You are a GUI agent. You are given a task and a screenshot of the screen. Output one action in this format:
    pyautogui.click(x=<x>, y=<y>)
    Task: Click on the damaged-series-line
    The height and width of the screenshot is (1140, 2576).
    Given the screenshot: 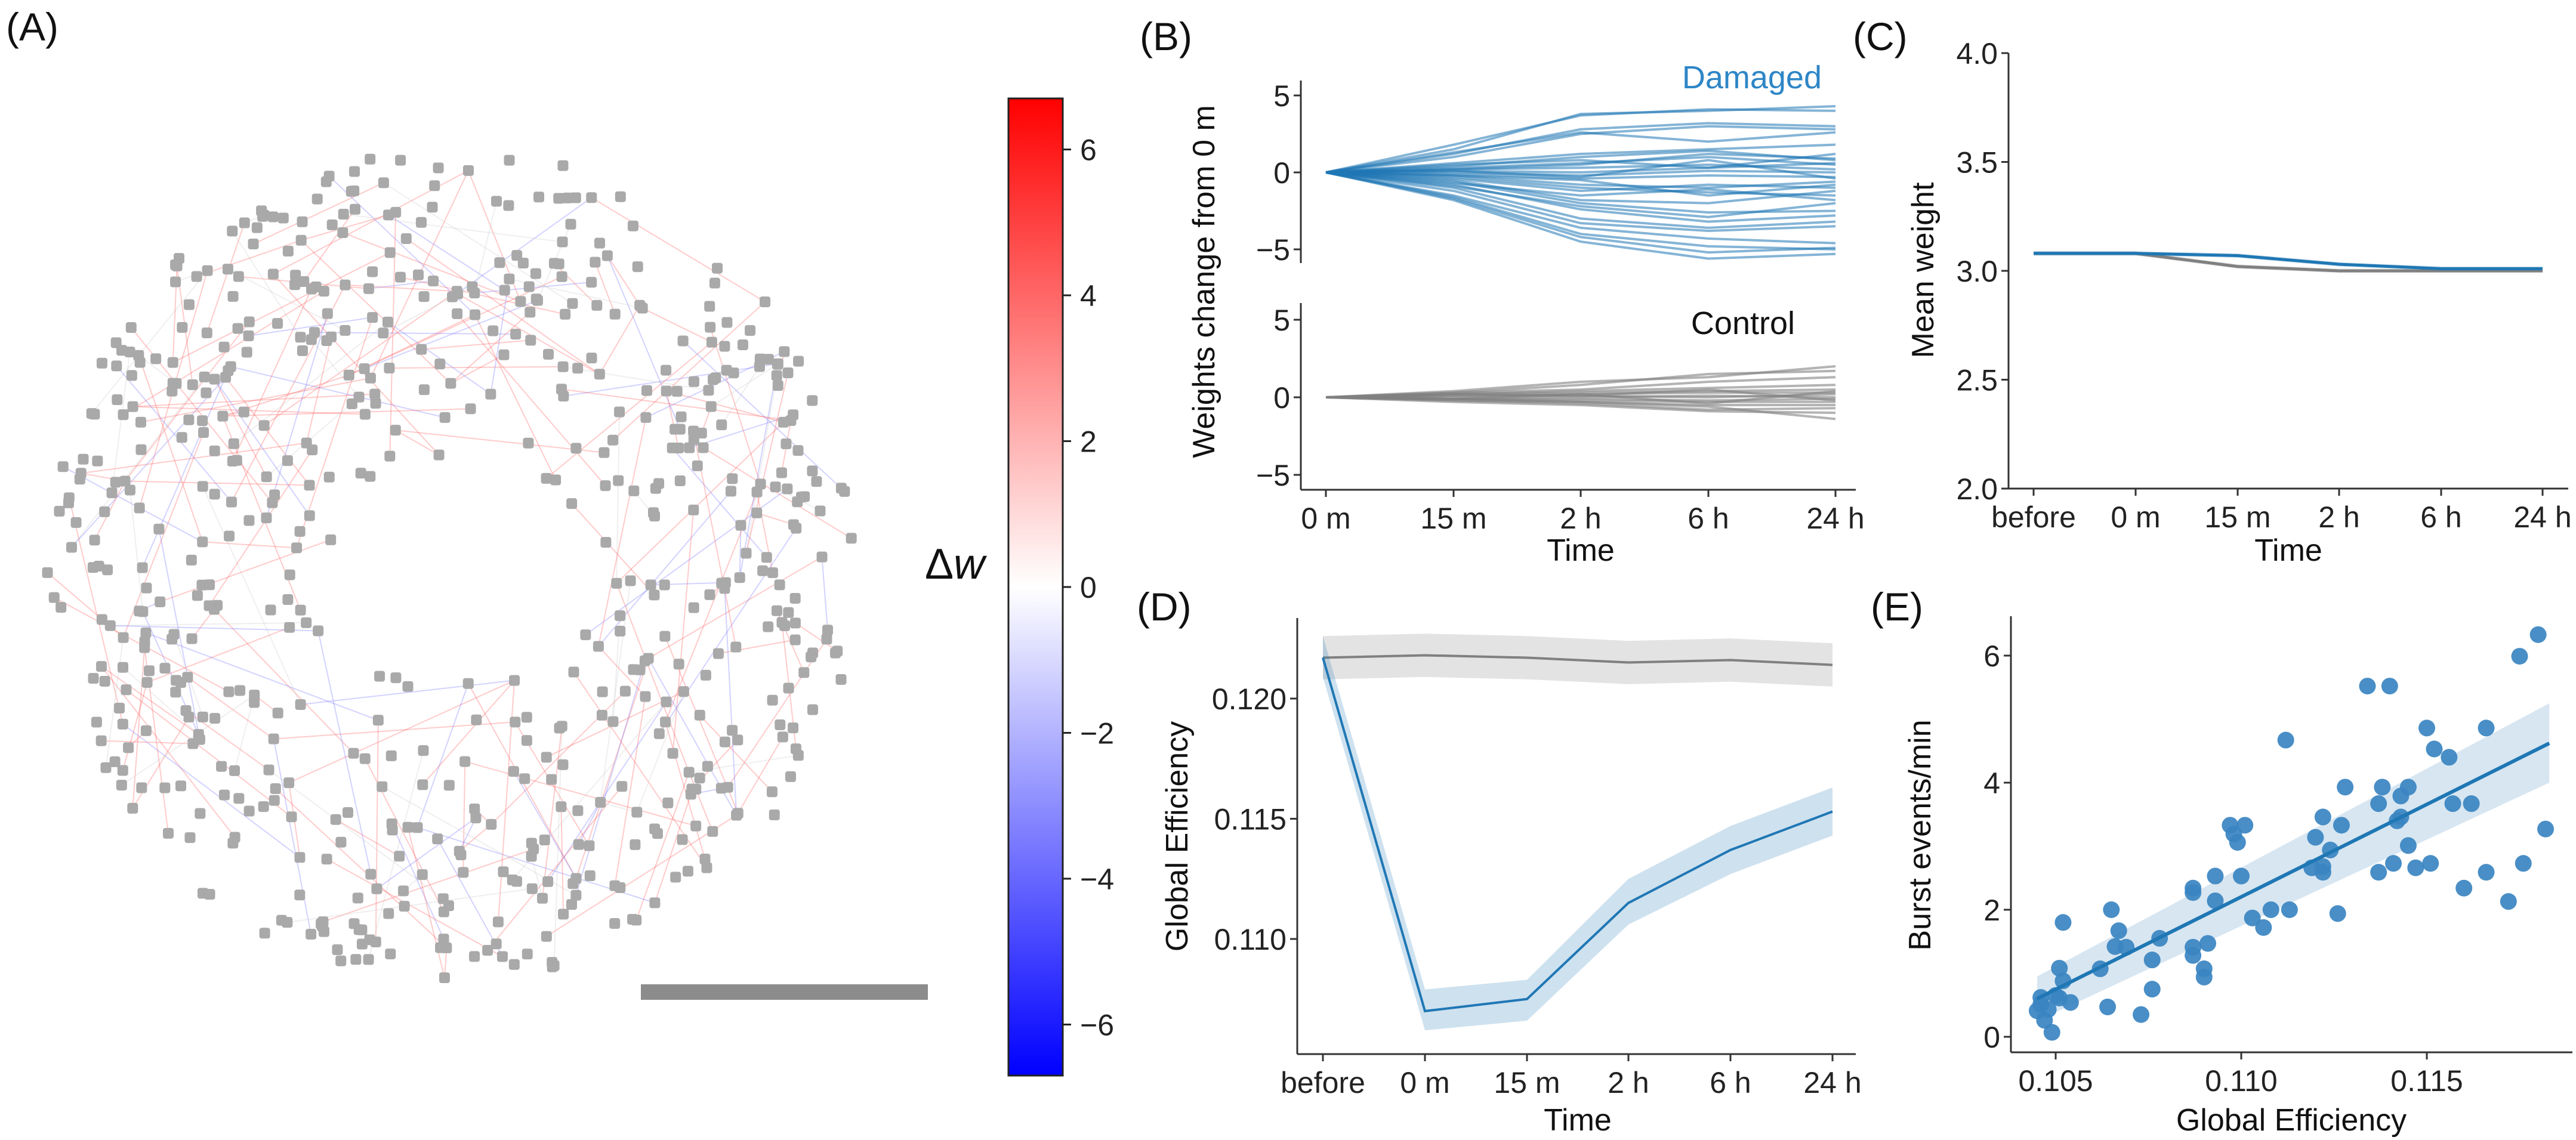 What is the action you would take?
    pyautogui.click(x=1581, y=194)
    